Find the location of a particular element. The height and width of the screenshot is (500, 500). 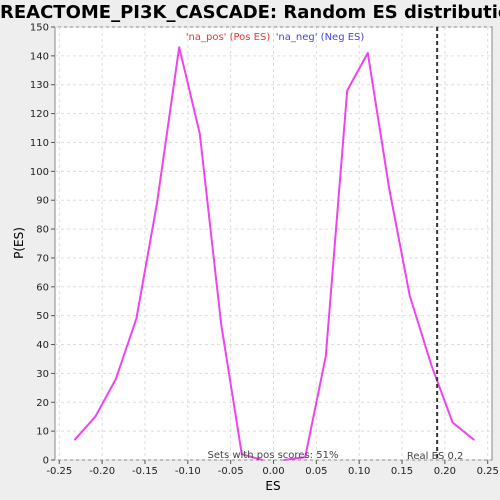

y-tick-label: 100 is located at coordinates (39, 172).